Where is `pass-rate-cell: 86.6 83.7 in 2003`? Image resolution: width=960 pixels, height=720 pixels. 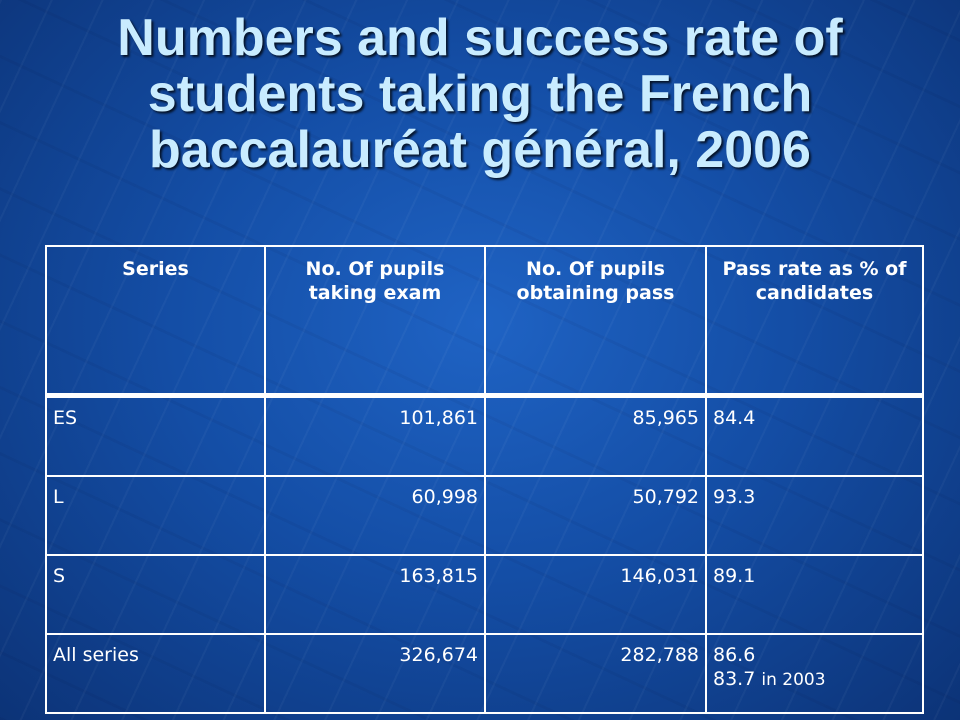 pass-rate-cell: 86.6 83.7 in 2003 is located at coordinates (814, 673).